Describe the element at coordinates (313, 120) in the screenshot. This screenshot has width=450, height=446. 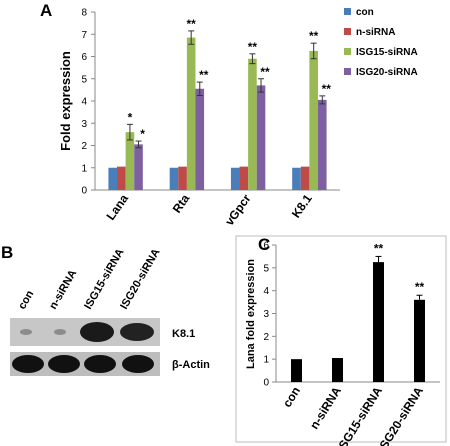
I see `chart-a-bar-k8-1-isg15-sirna` at that location.